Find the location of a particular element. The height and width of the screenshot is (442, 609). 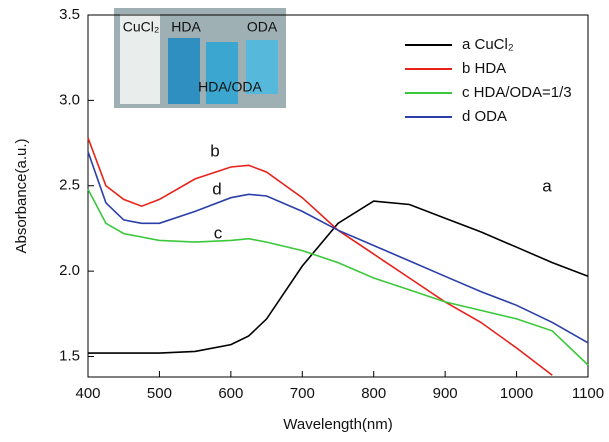

photo-label: ODA is located at coordinates (262, 27).